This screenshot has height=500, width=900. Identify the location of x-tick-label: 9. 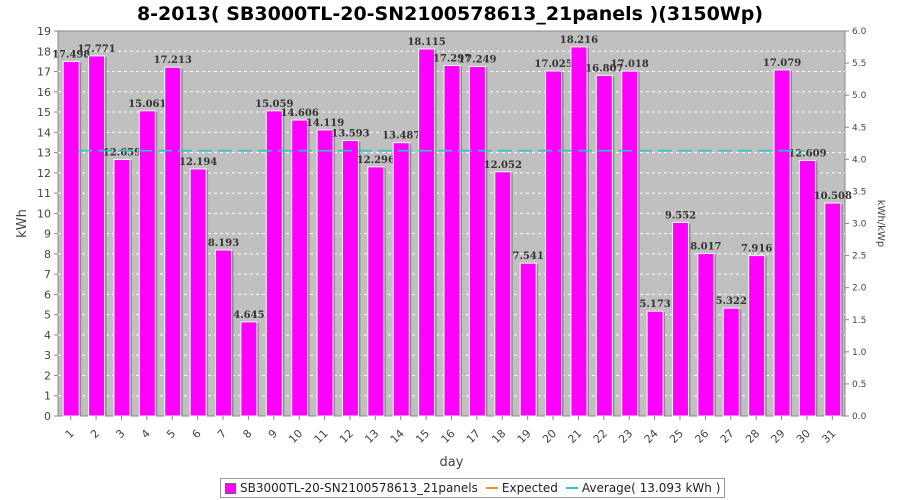
(273, 434).